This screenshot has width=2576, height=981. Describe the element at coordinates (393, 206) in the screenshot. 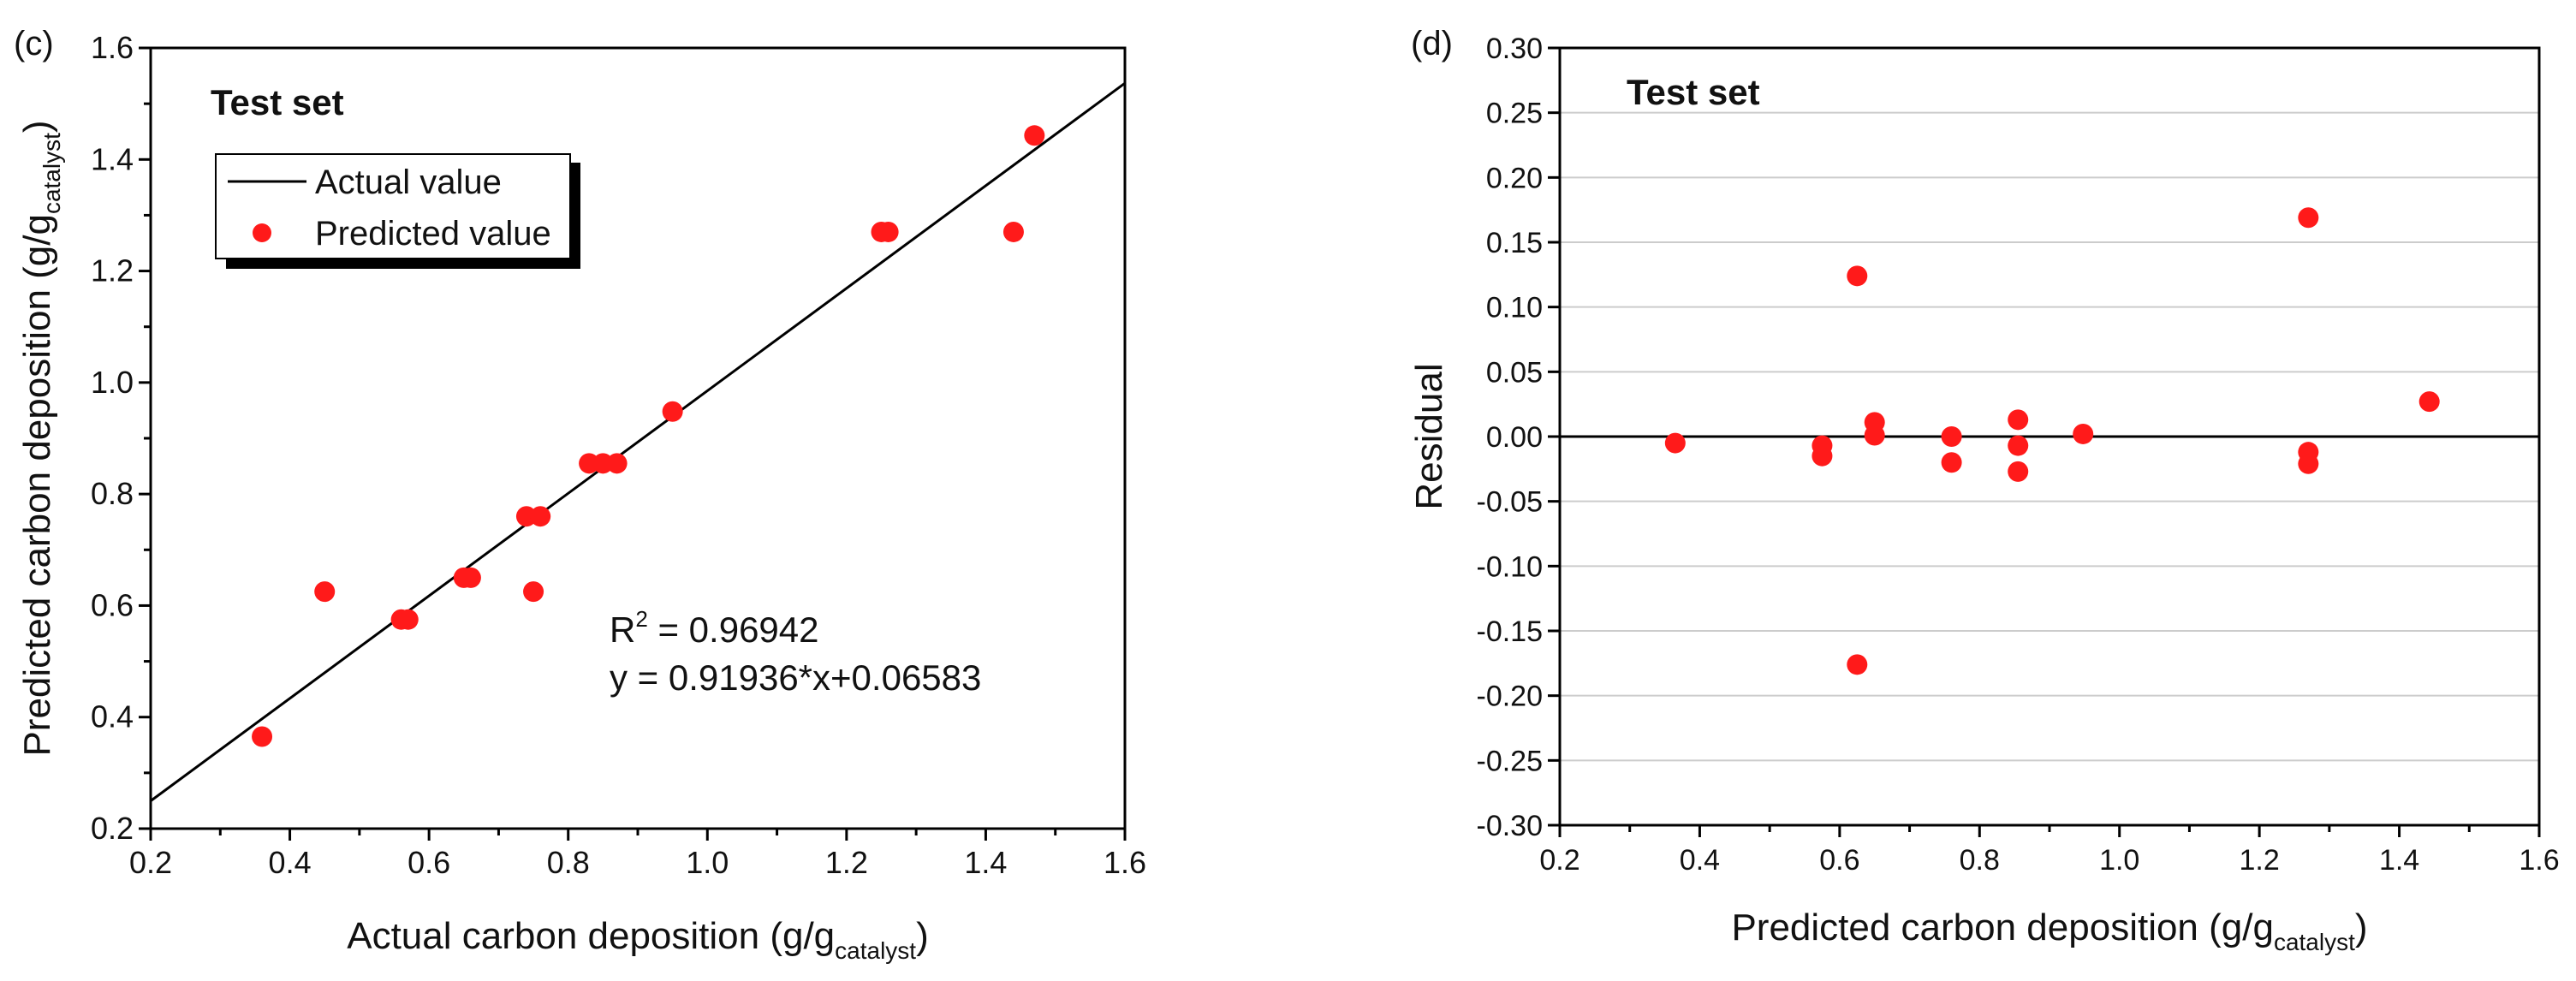

I see `legend-box` at that location.